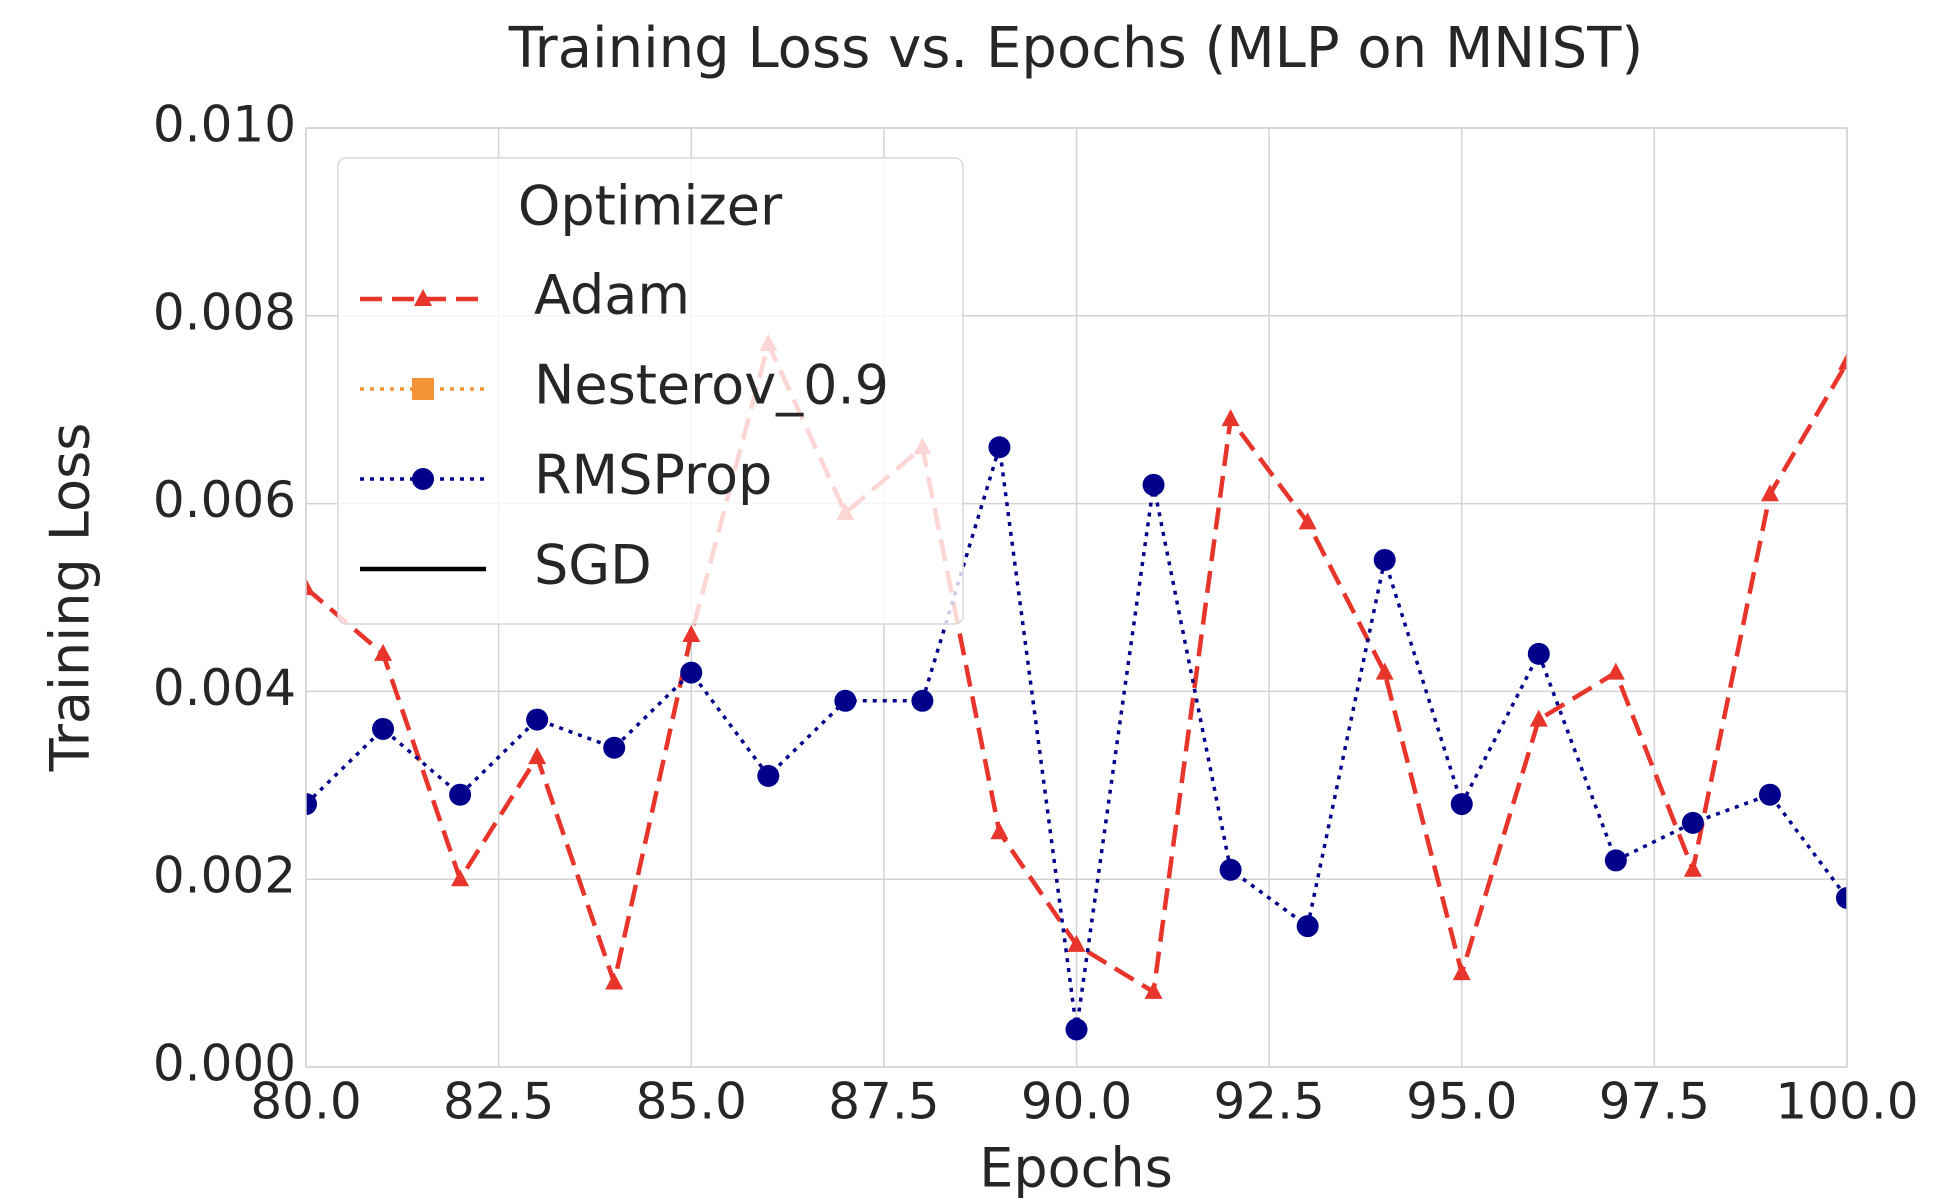 This screenshot has height=1204, width=1936. I want to click on y-tick-label: 0.004, so click(224, 688).